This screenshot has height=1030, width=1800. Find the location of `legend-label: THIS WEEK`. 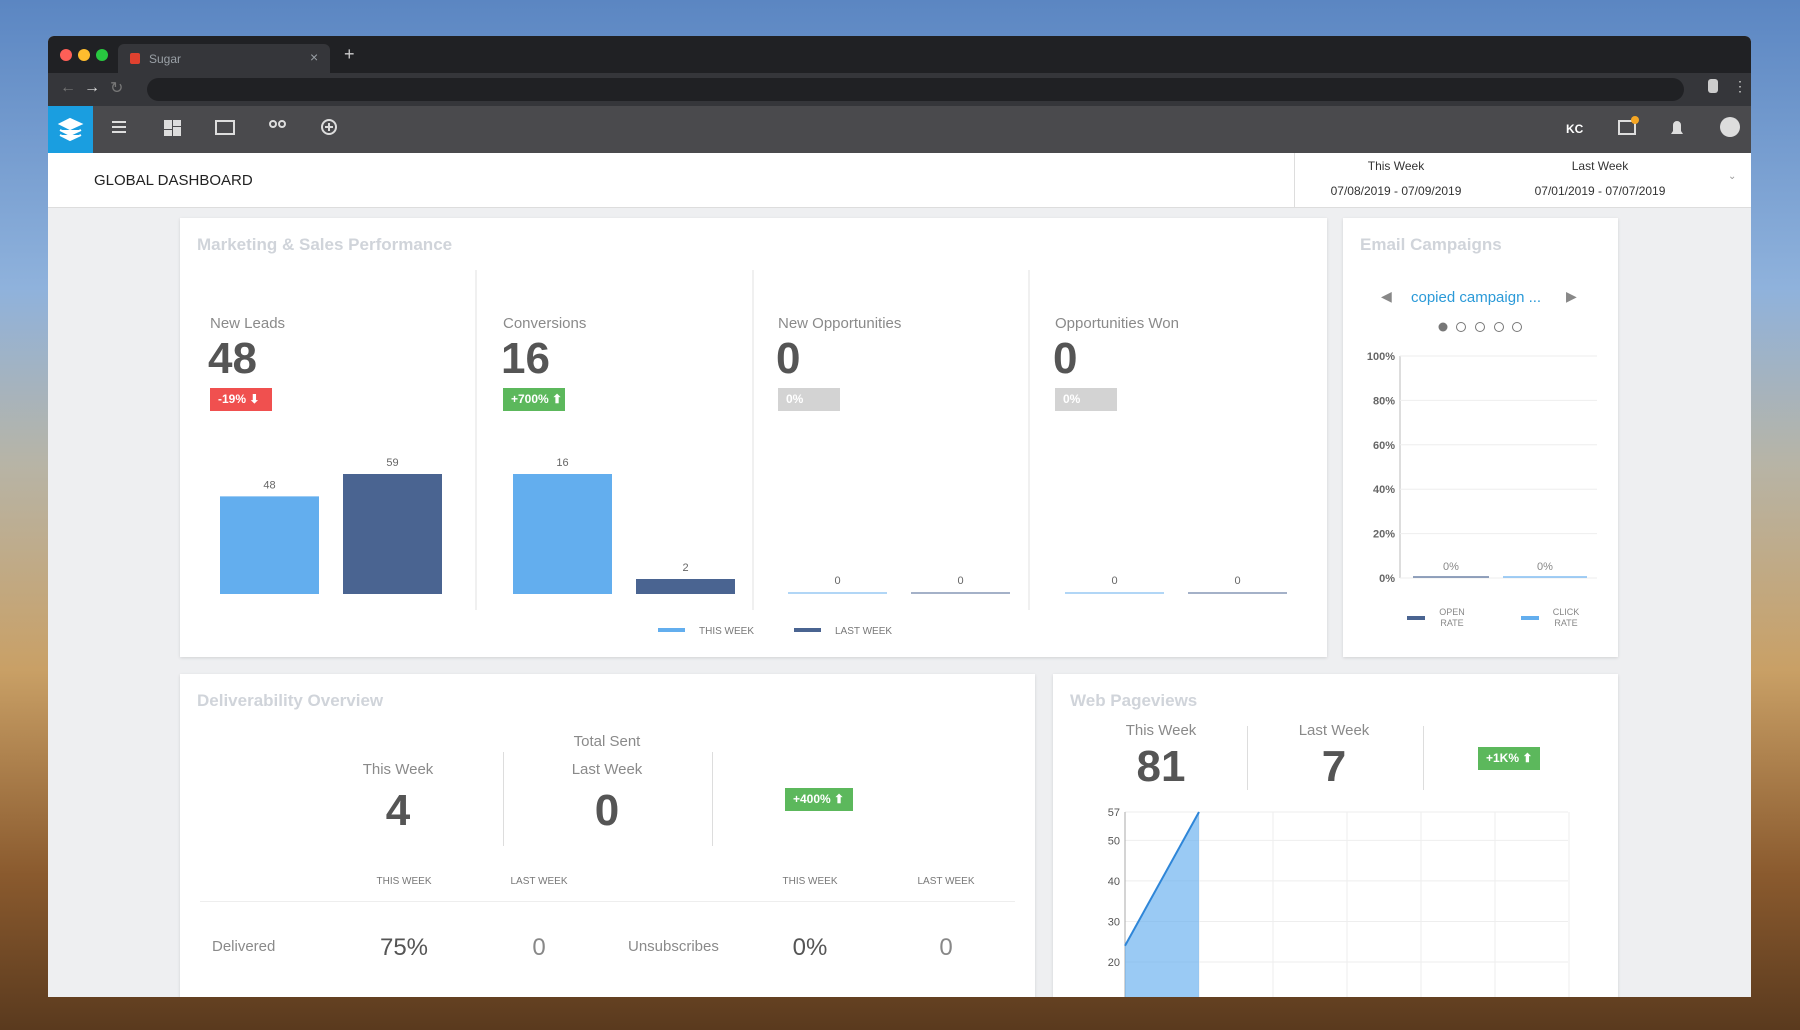

legend-label: THIS WEEK is located at coordinates (726, 631).